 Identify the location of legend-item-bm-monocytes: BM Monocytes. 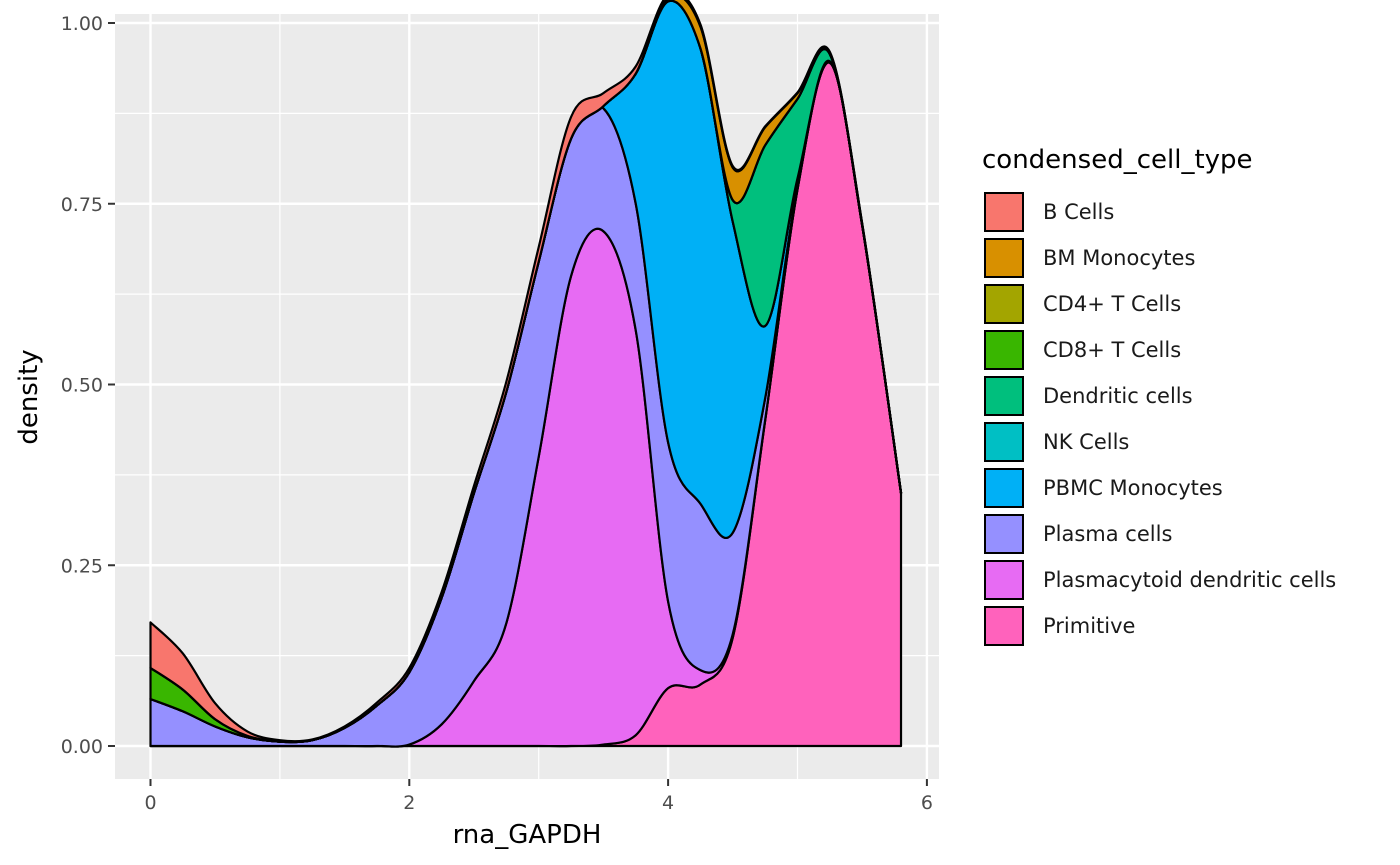
(1160, 258).